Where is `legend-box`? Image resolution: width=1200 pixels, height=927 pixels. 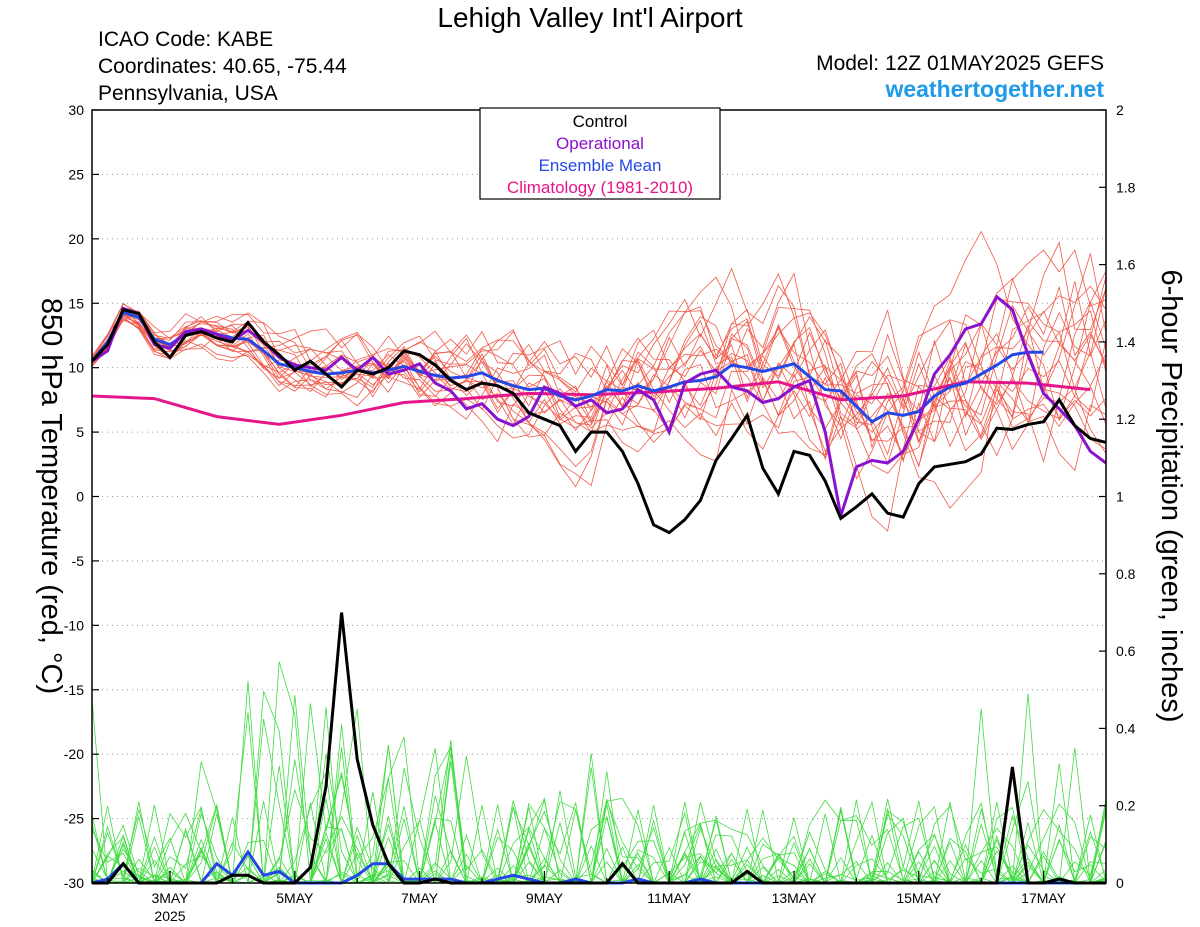
legend-box is located at coordinates (600, 153).